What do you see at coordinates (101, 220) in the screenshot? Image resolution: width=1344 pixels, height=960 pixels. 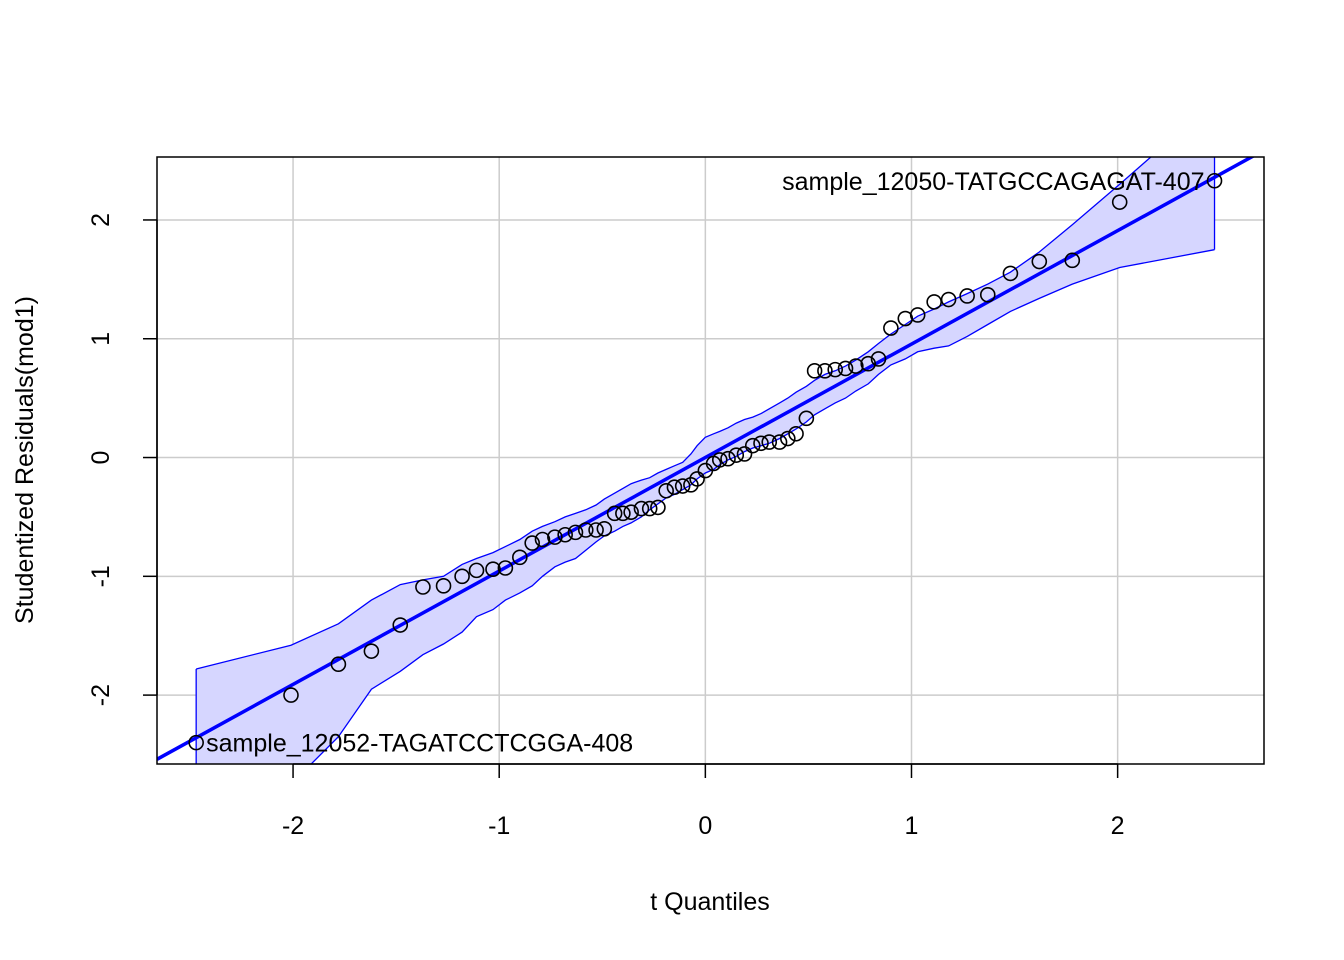 I see `y-tick-label-4: 2` at bounding box center [101, 220].